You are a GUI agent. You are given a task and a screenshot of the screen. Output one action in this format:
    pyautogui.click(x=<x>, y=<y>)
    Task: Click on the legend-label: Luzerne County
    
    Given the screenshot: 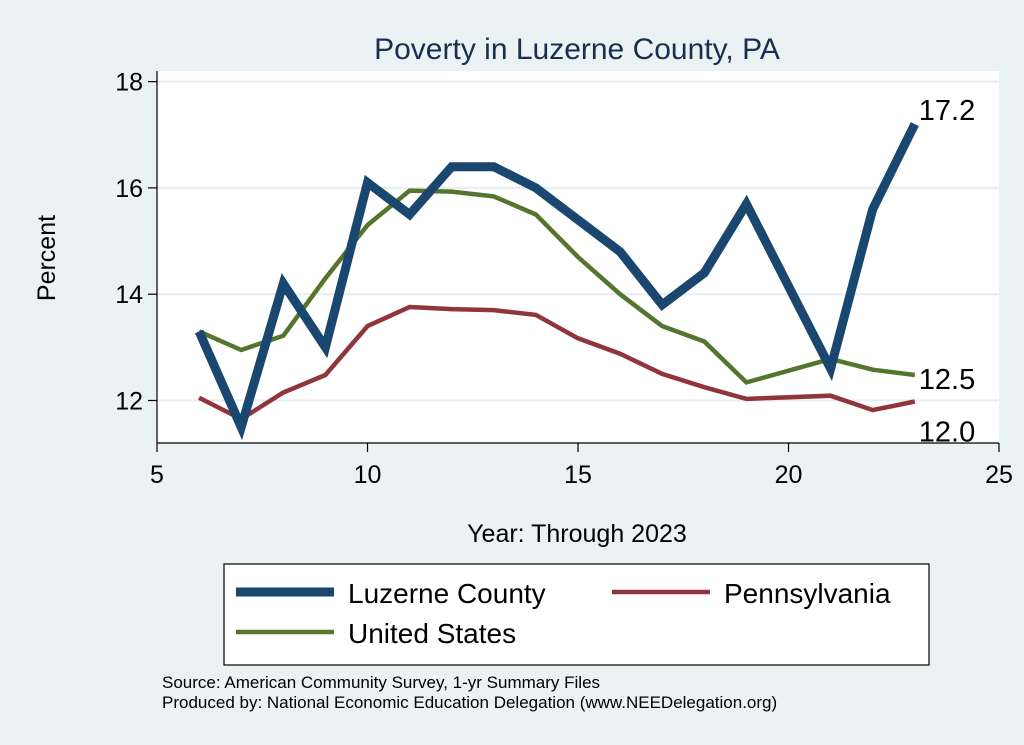 What is the action you would take?
    pyautogui.click(x=447, y=593)
    